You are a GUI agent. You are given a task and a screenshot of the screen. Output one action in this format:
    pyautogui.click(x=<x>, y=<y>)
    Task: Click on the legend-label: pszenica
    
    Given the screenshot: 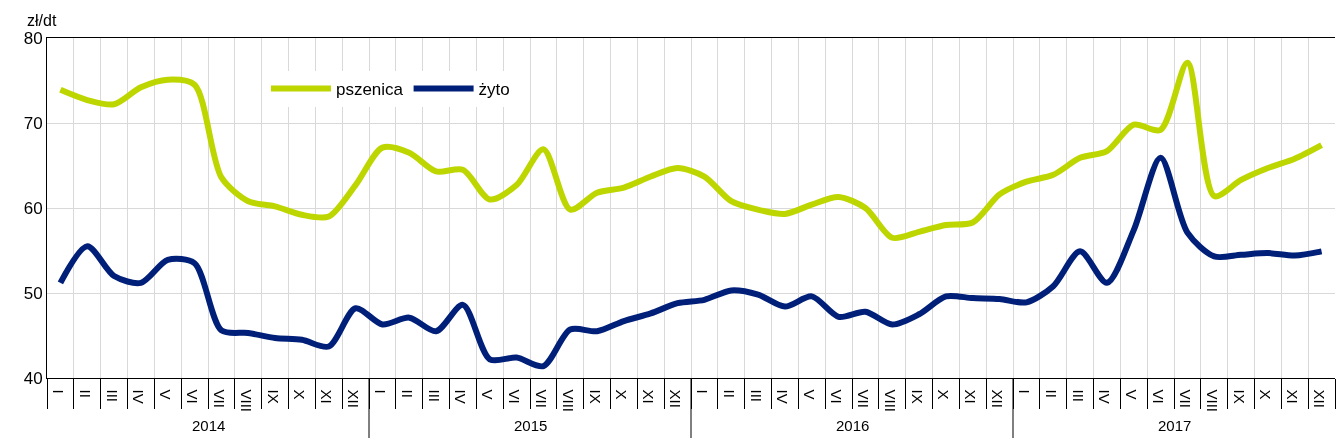 What is the action you would take?
    pyautogui.click(x=369, y=90)
    